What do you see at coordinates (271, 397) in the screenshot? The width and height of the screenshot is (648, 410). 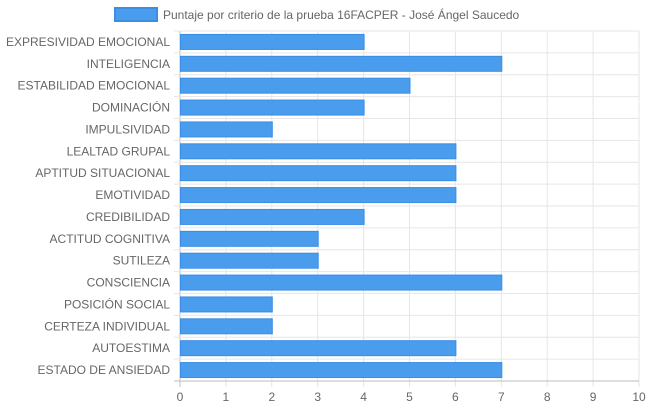 I see `x-tick-label: 2` at bounding box center [271, 397].